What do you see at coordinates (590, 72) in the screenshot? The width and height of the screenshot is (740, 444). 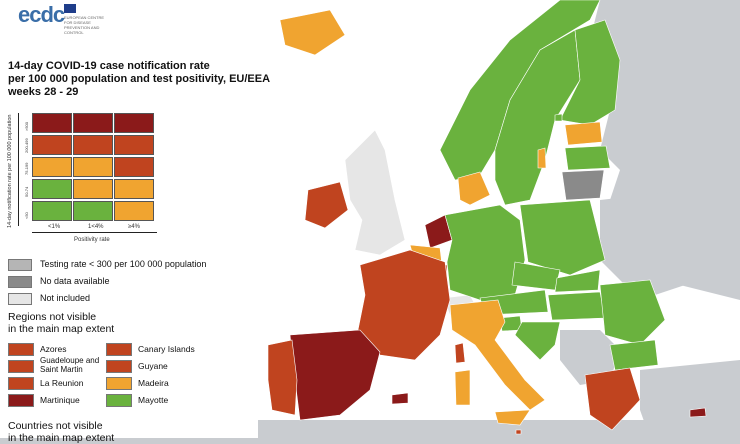 I see `country-finland` at bounding box center [590, 72].